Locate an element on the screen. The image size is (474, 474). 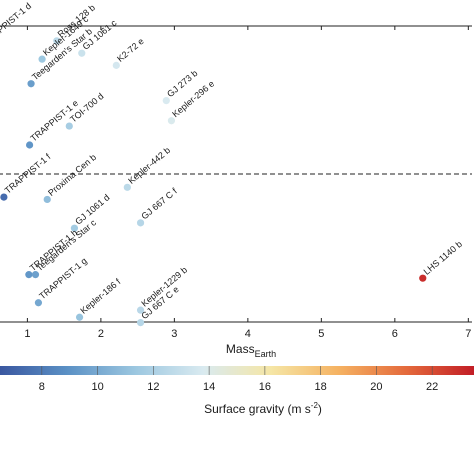
colorbar-tick-label: 8 is located at coordinates (42, 387).